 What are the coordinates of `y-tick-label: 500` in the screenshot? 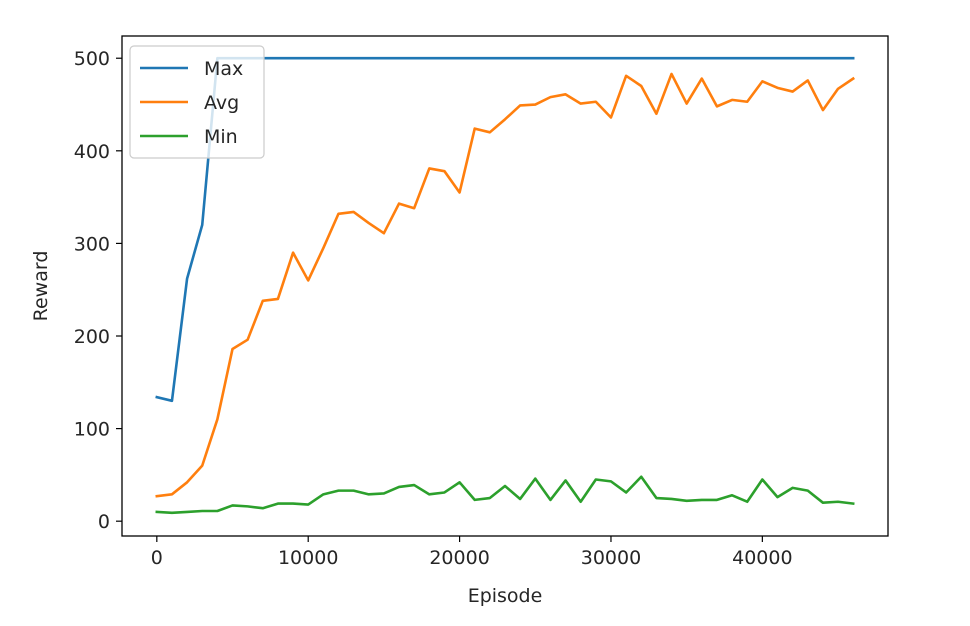 It's located at (92, 59).